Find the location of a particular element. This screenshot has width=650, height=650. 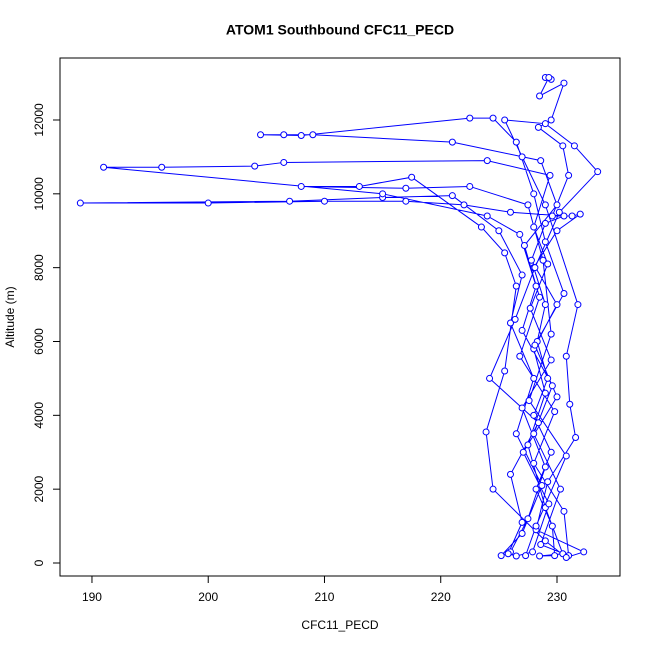

y-tick-label: 4000 is located at coordinates (39, 415).